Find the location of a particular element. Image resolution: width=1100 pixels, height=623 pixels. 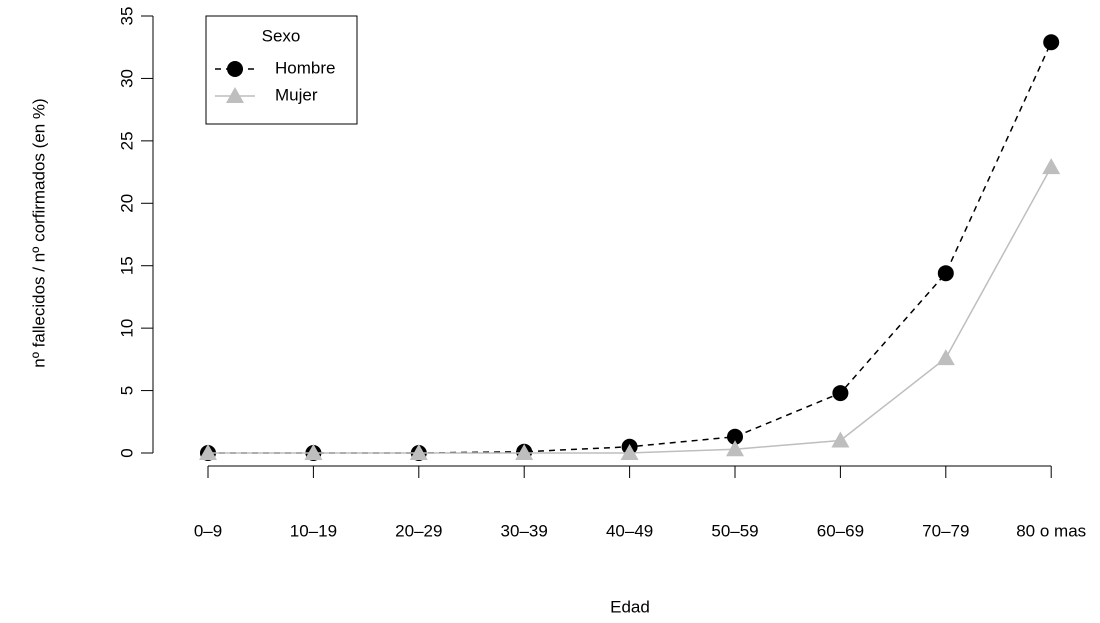

x-tick-label: 40–49 is located at coordinates (629, 530).